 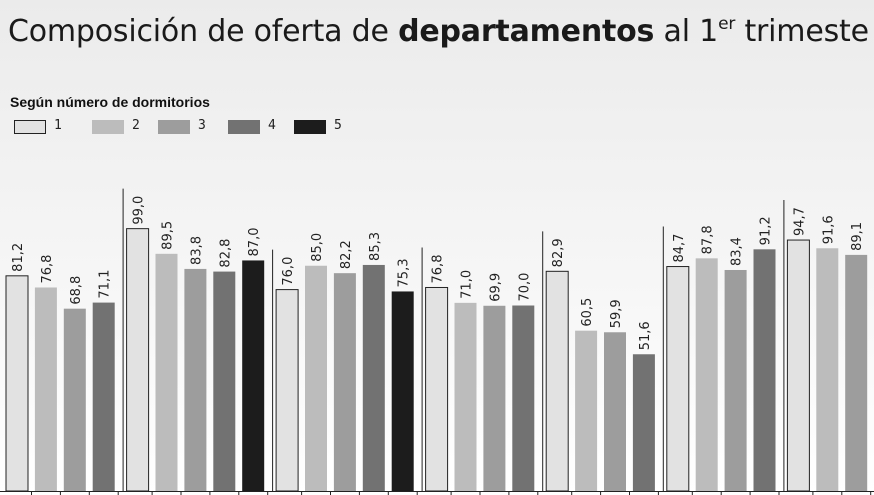 I want to click on value-label-g2-s3: 83,8, so click(x=196, y=250).